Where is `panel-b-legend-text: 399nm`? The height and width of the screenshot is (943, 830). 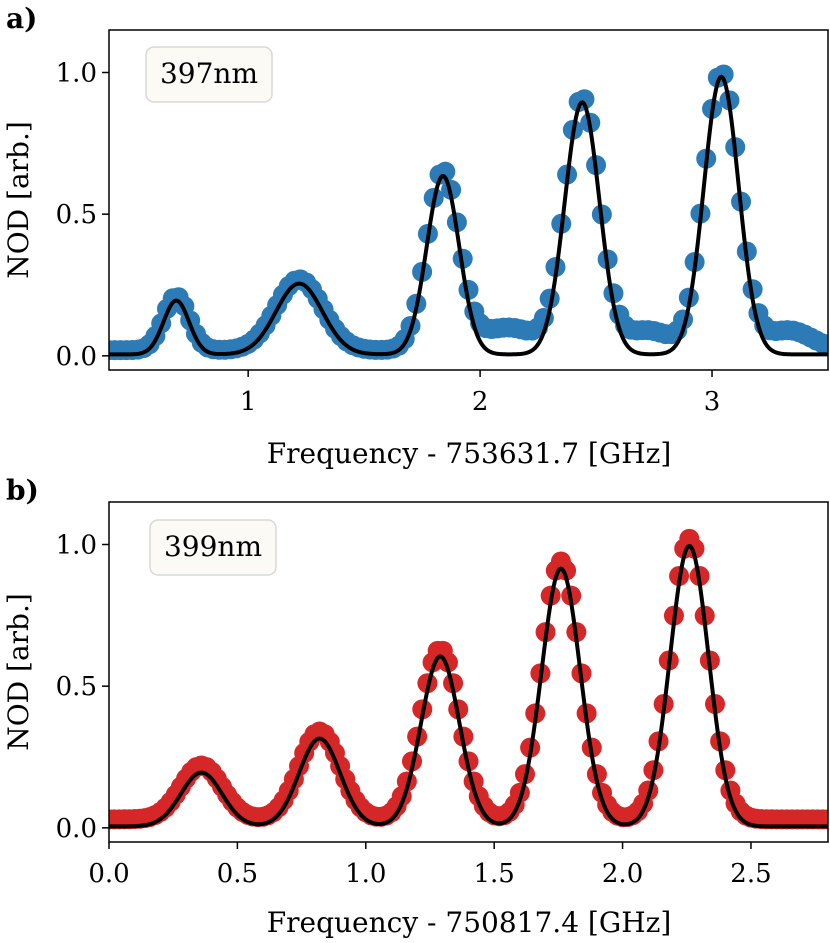
panel-b-legend-text: 399nm is located at coordinates (213, 546).